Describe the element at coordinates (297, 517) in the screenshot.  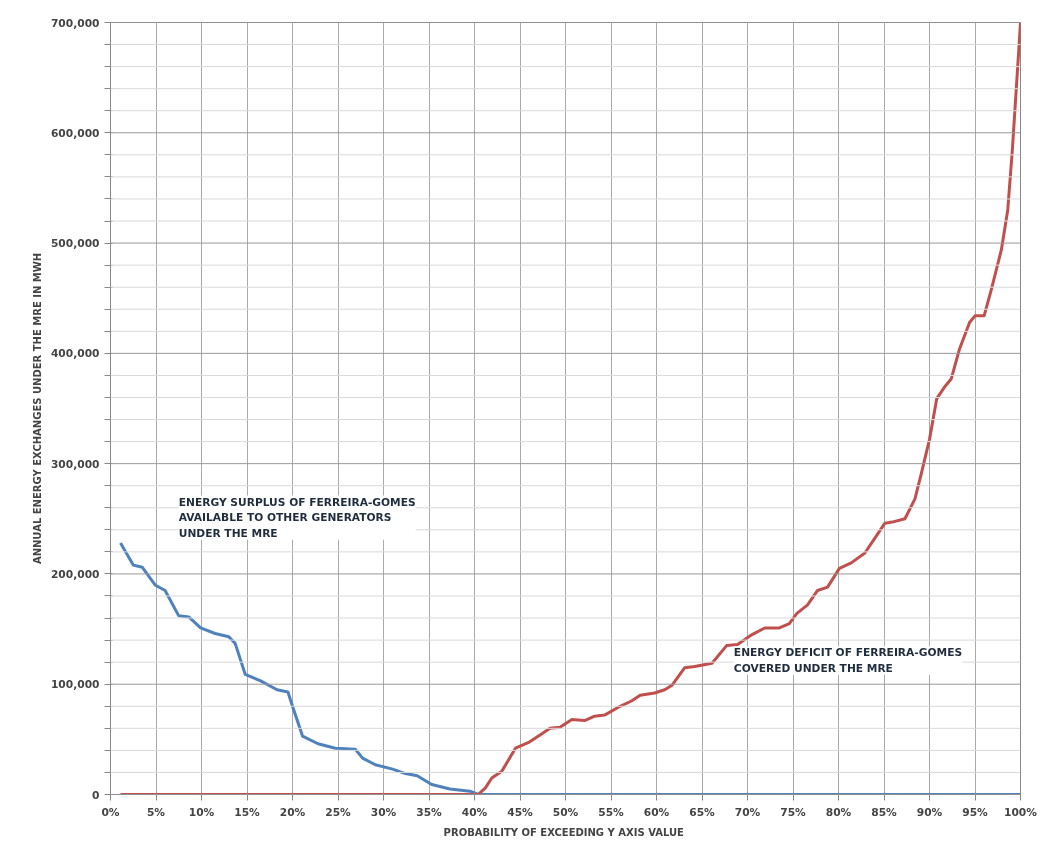
I see `annotation: ENERGY SURPLUS OF FERREIRA-GOMES AVAILABLE TO OTHER GENERATORS UNDER THE MRE` at that location.